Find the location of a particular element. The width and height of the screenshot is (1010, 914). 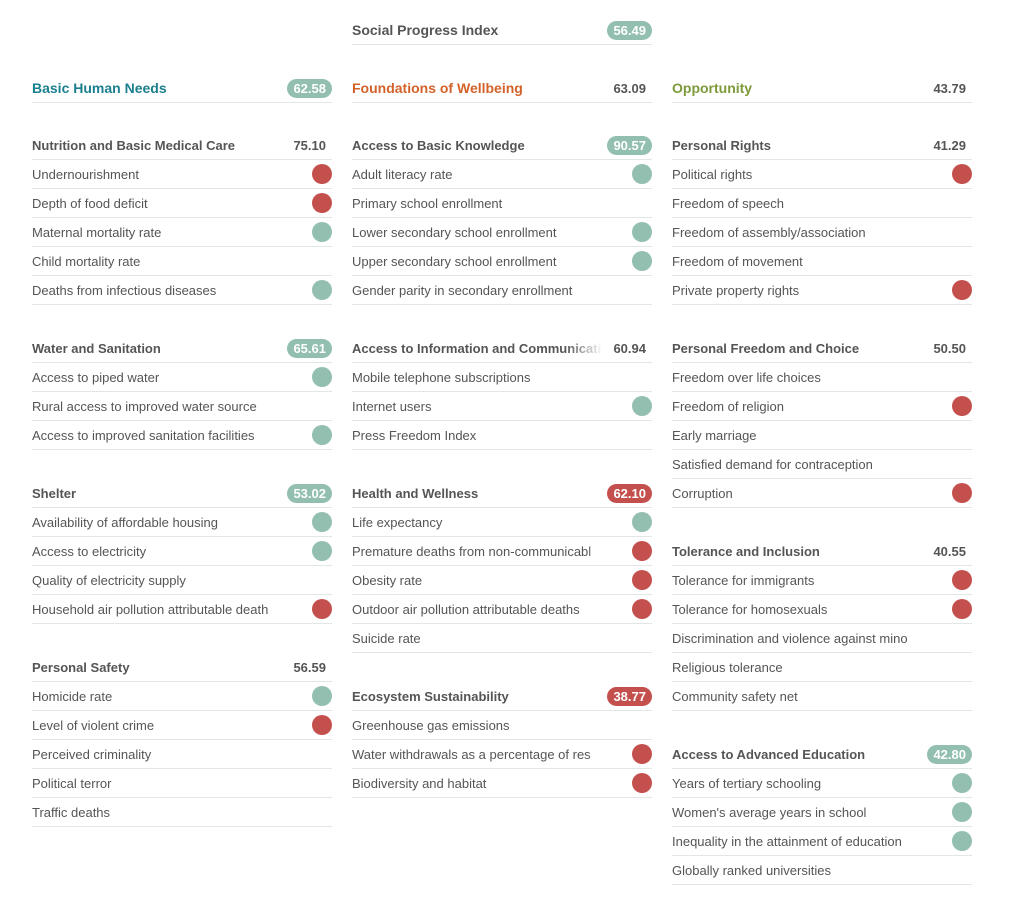

indicator-row: Perceived criminality is located at coordinates (182, 754).